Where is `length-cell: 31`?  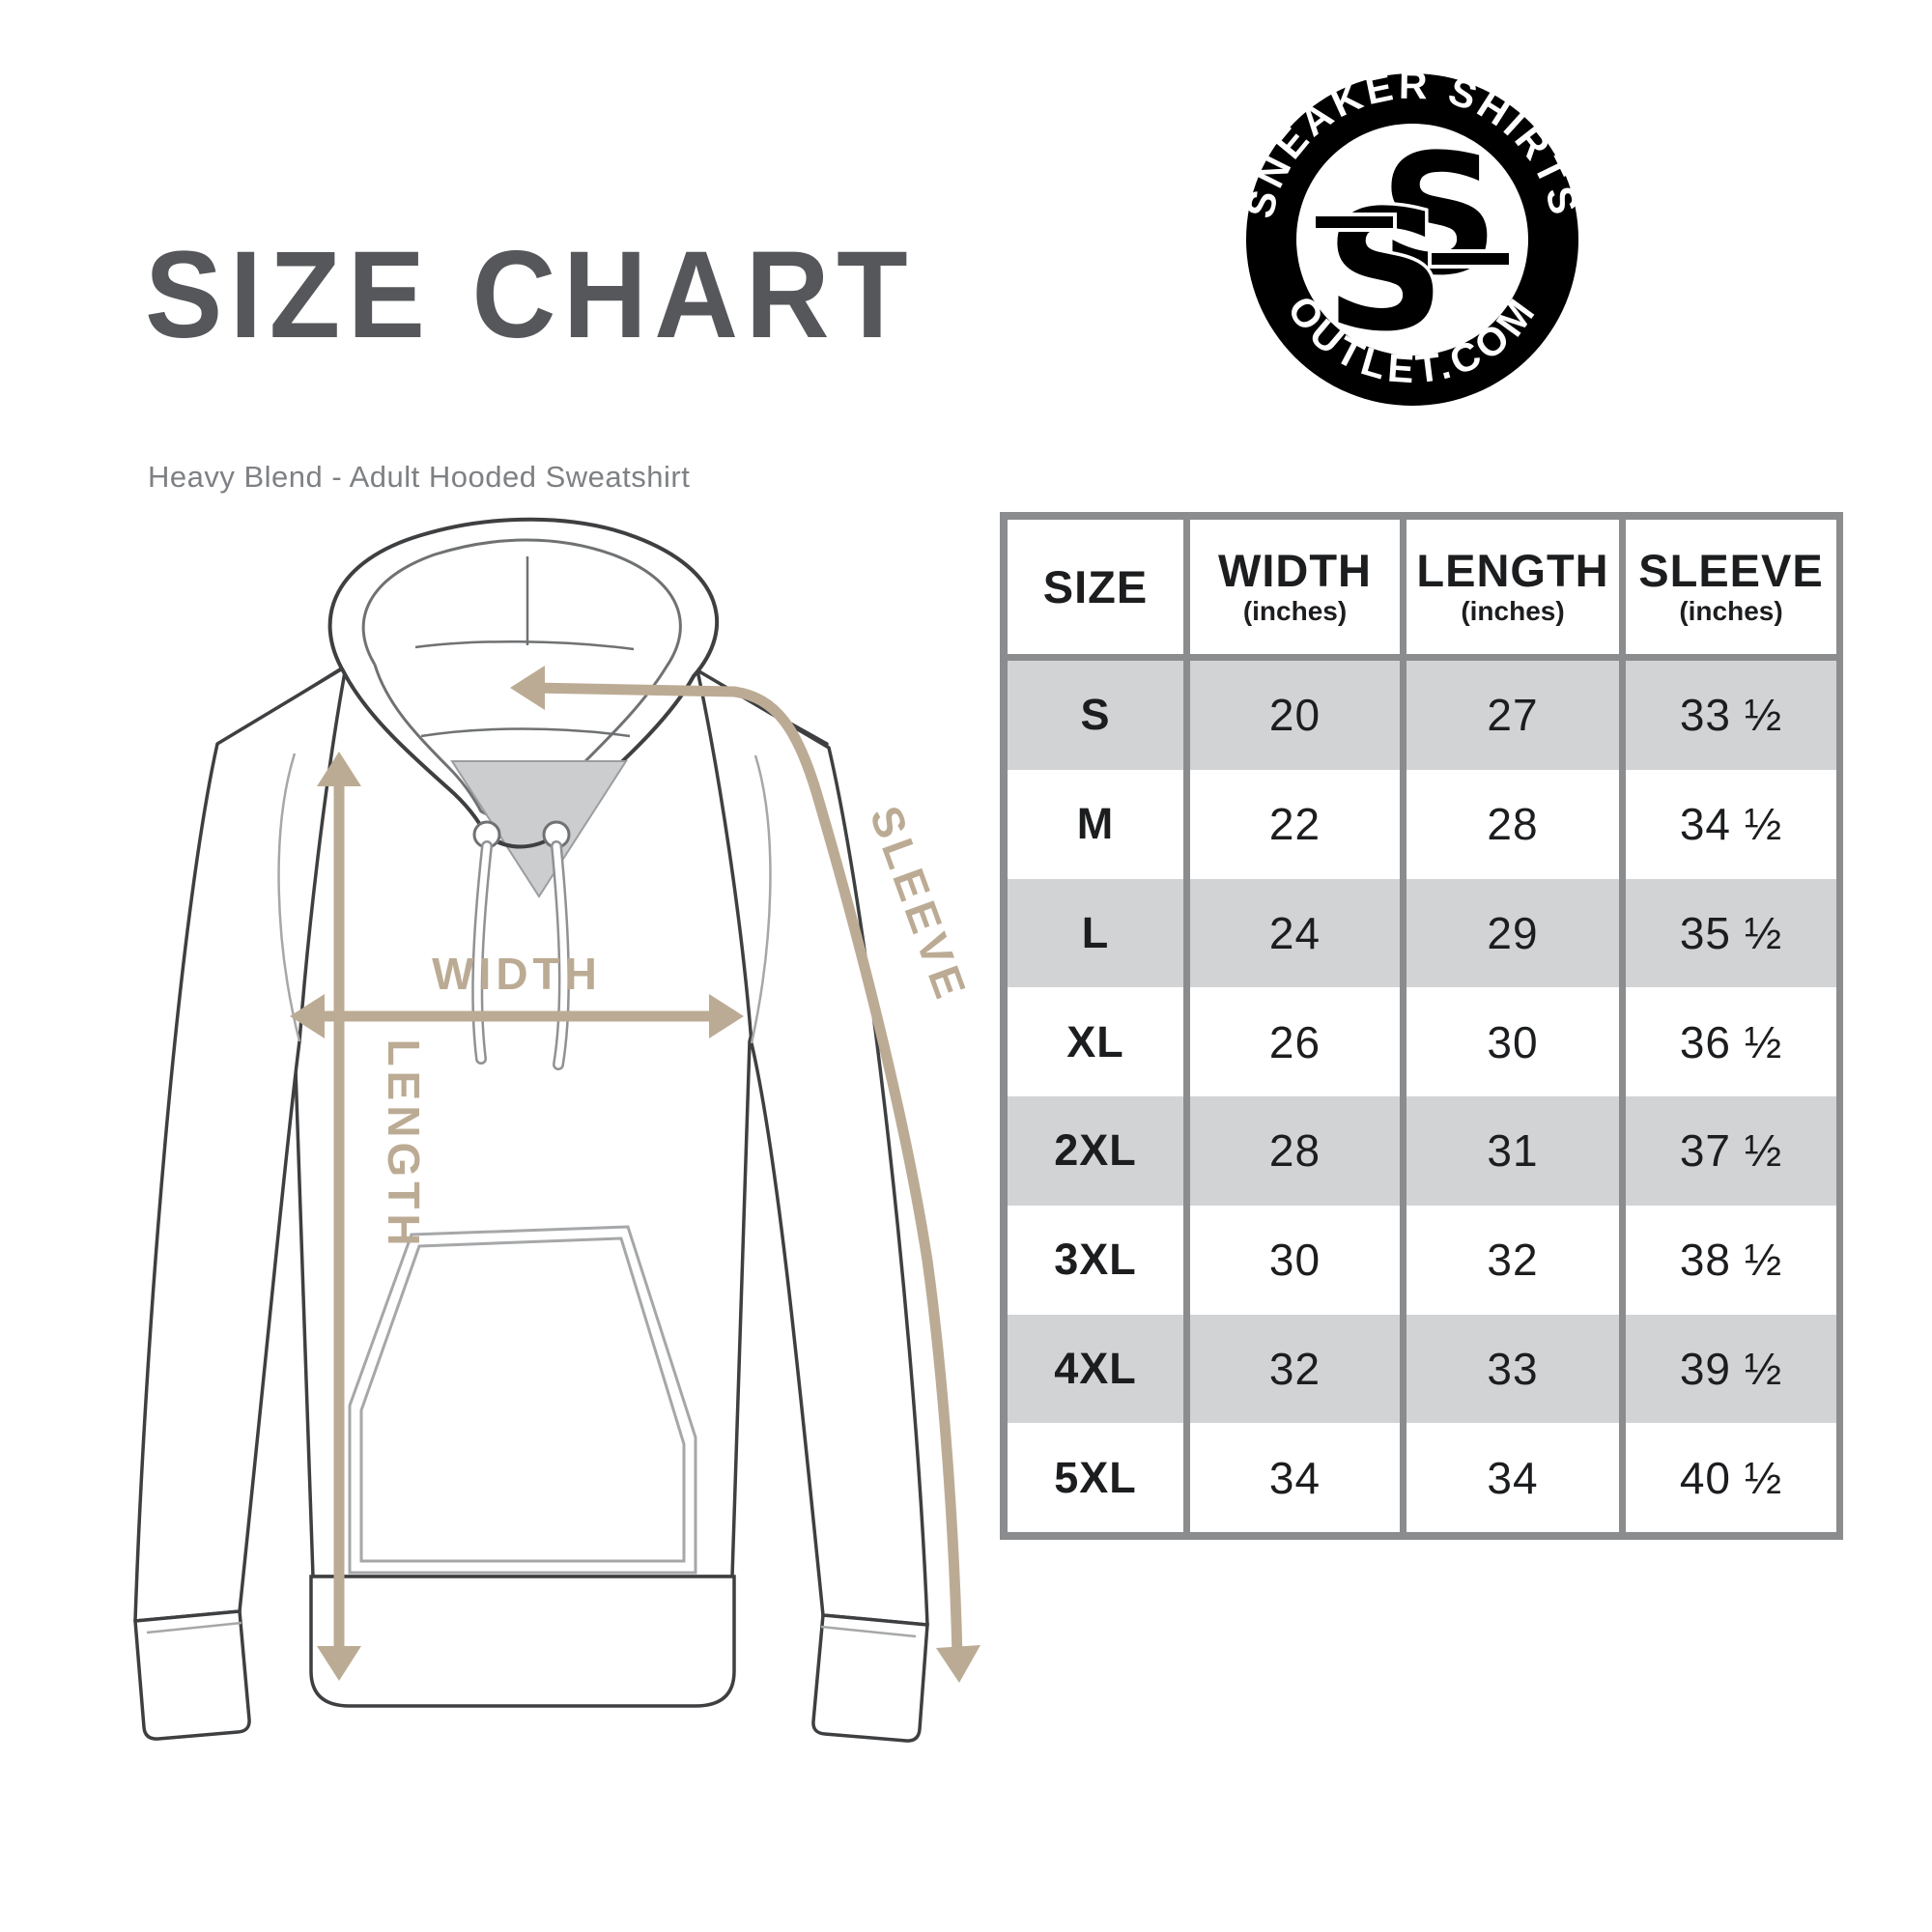
length-cell: 31 is located at coordinates (1512, 1151).